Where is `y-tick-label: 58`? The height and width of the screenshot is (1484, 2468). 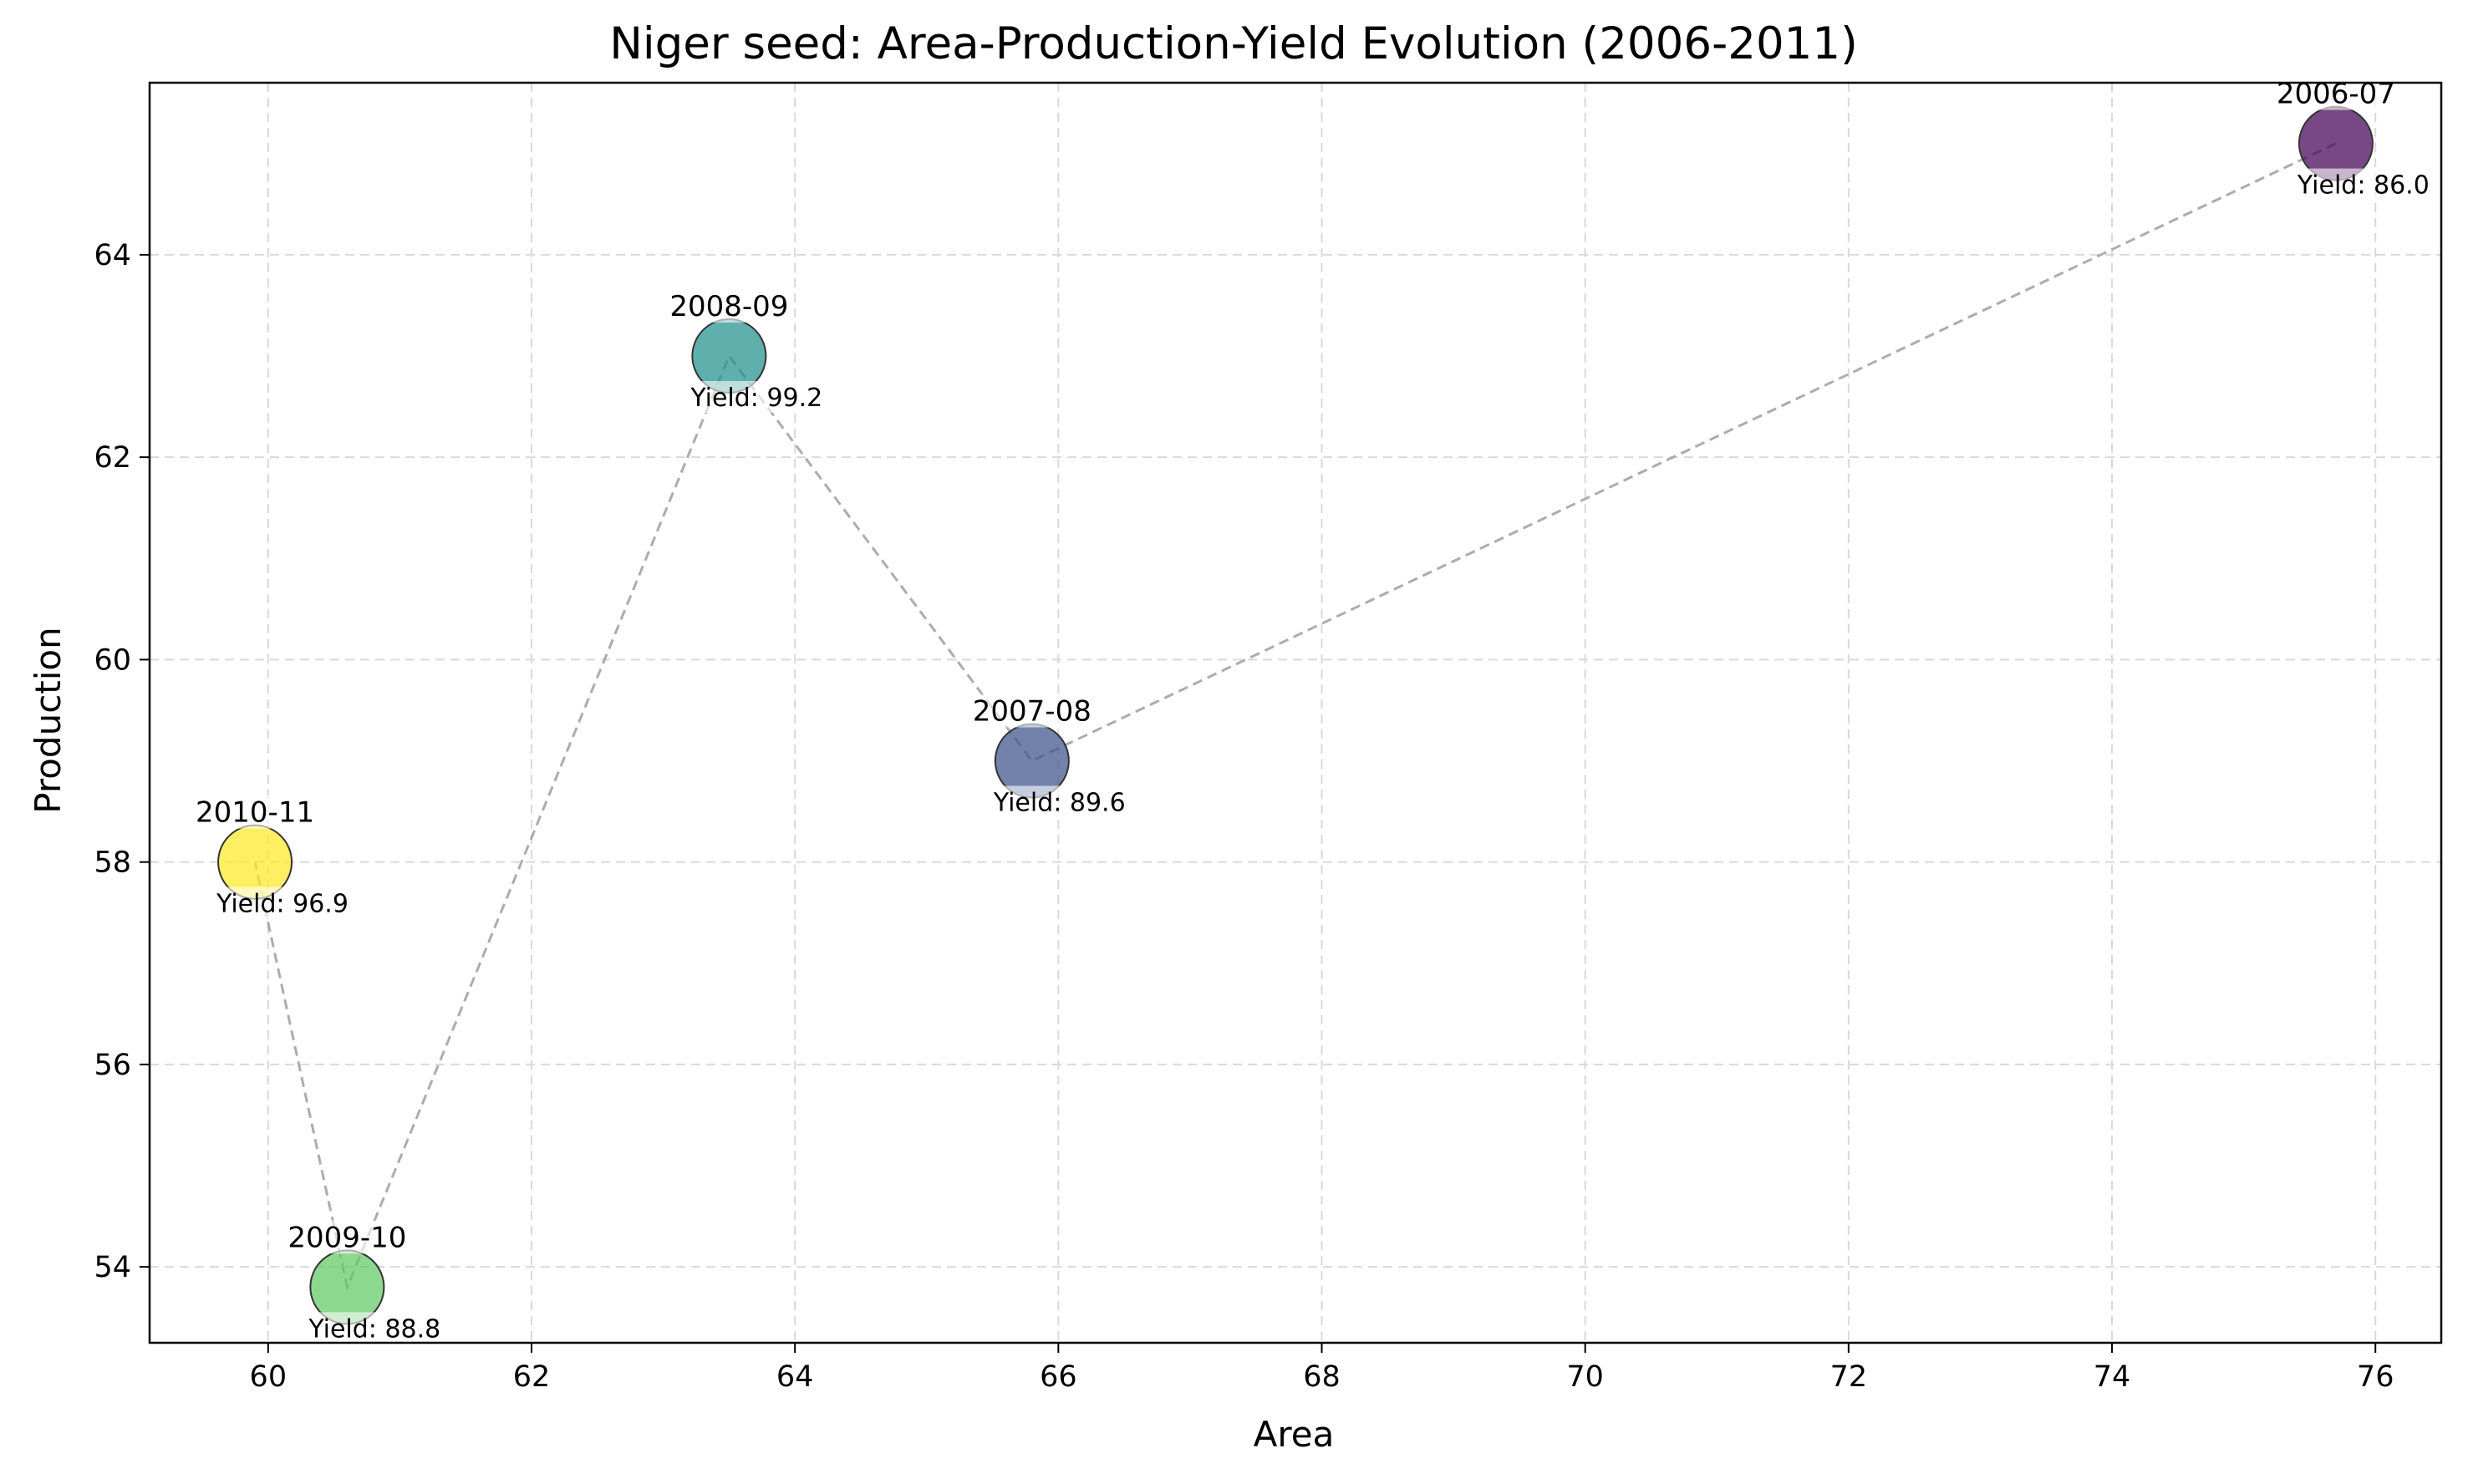
y-tick-label: 58 is located at coordinates (112, 863).